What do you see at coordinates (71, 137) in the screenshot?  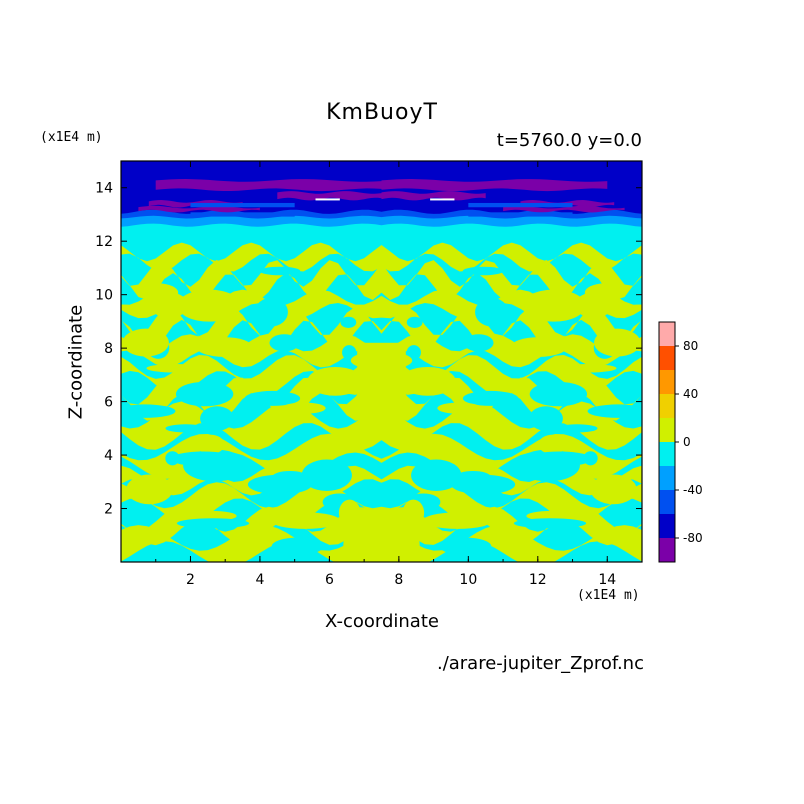 I see `z-axis-unit: (x1E4 m)` at bounding box center [71, 137].